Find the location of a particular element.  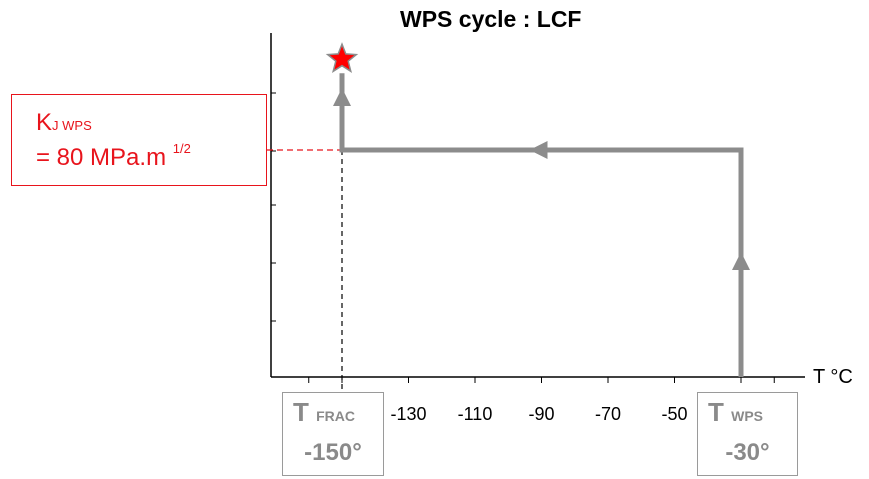

k-symbol: KJ WPS is located at coordinates (64, 122).